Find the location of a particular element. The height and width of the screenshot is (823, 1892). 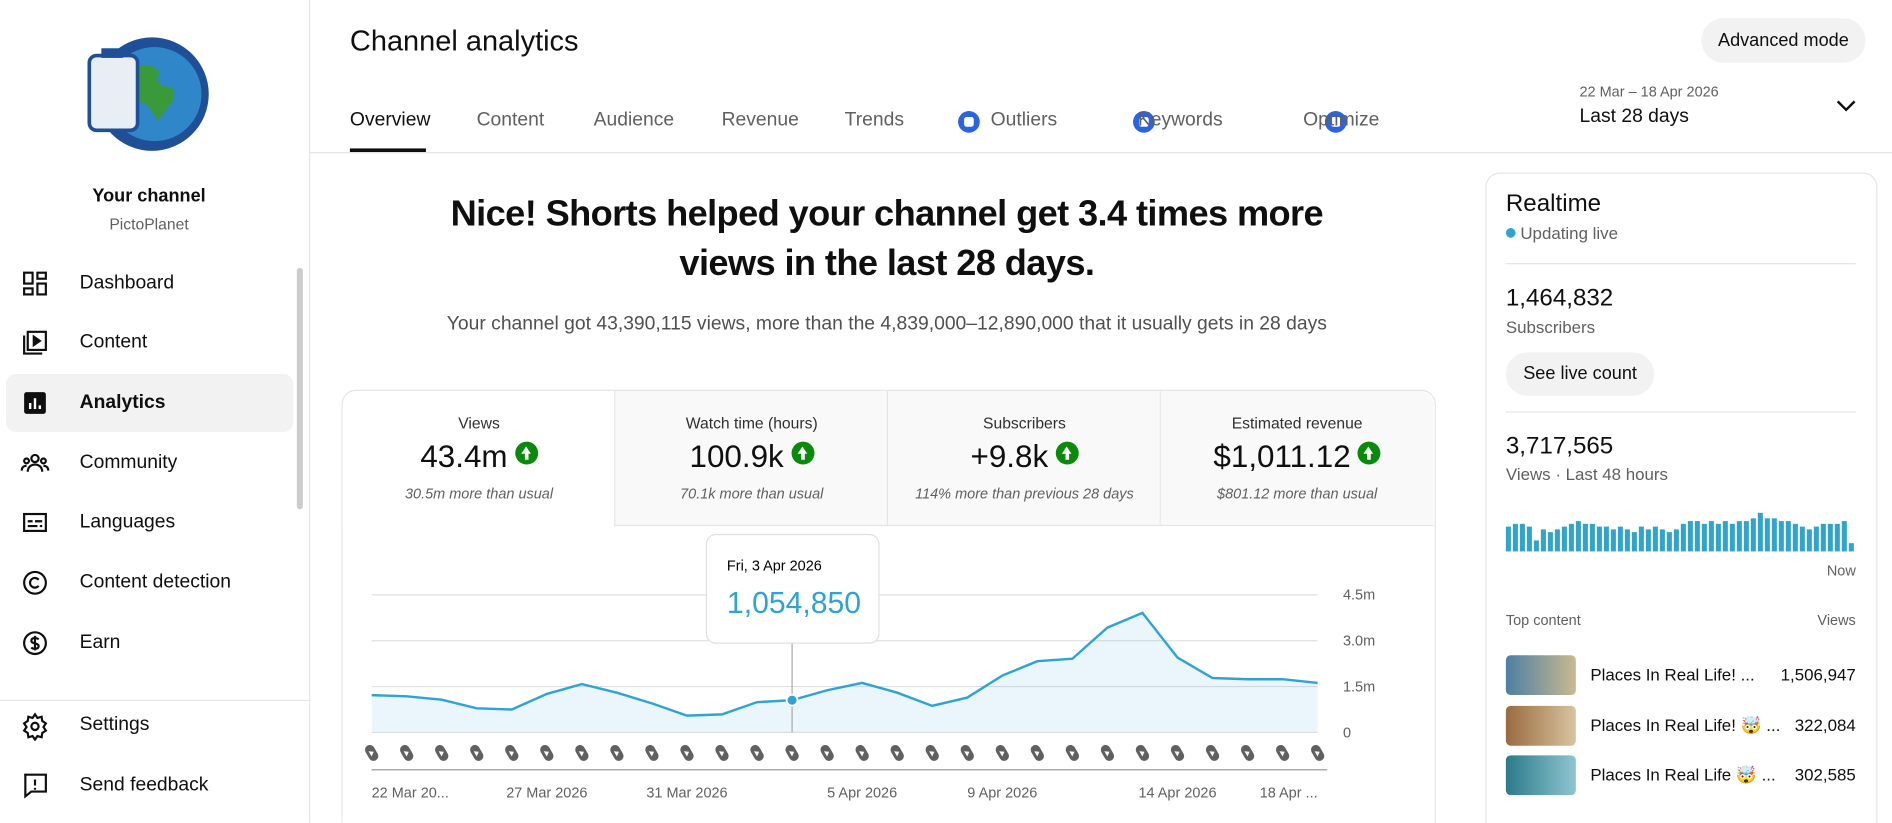

x-tick-label: 31 Mar 2026 is located at coordinates (686, 794).